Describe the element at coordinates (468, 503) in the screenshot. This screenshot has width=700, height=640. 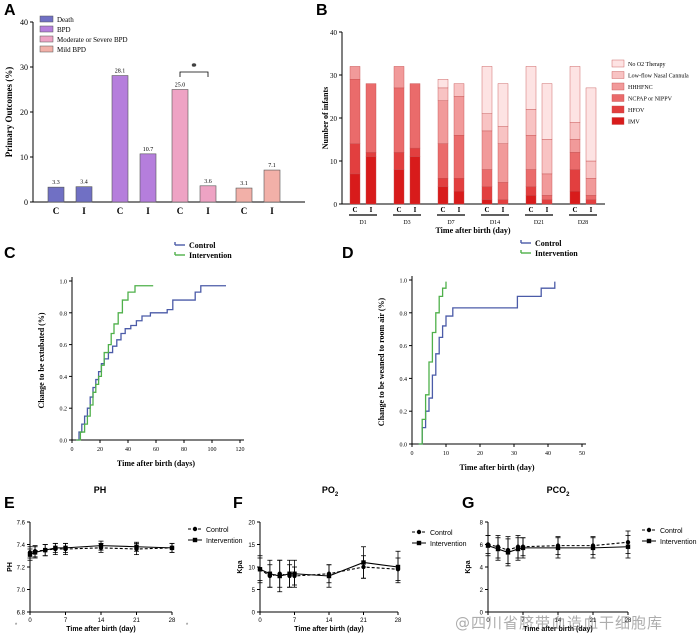
I see `panel-letter-g: G` at that location.